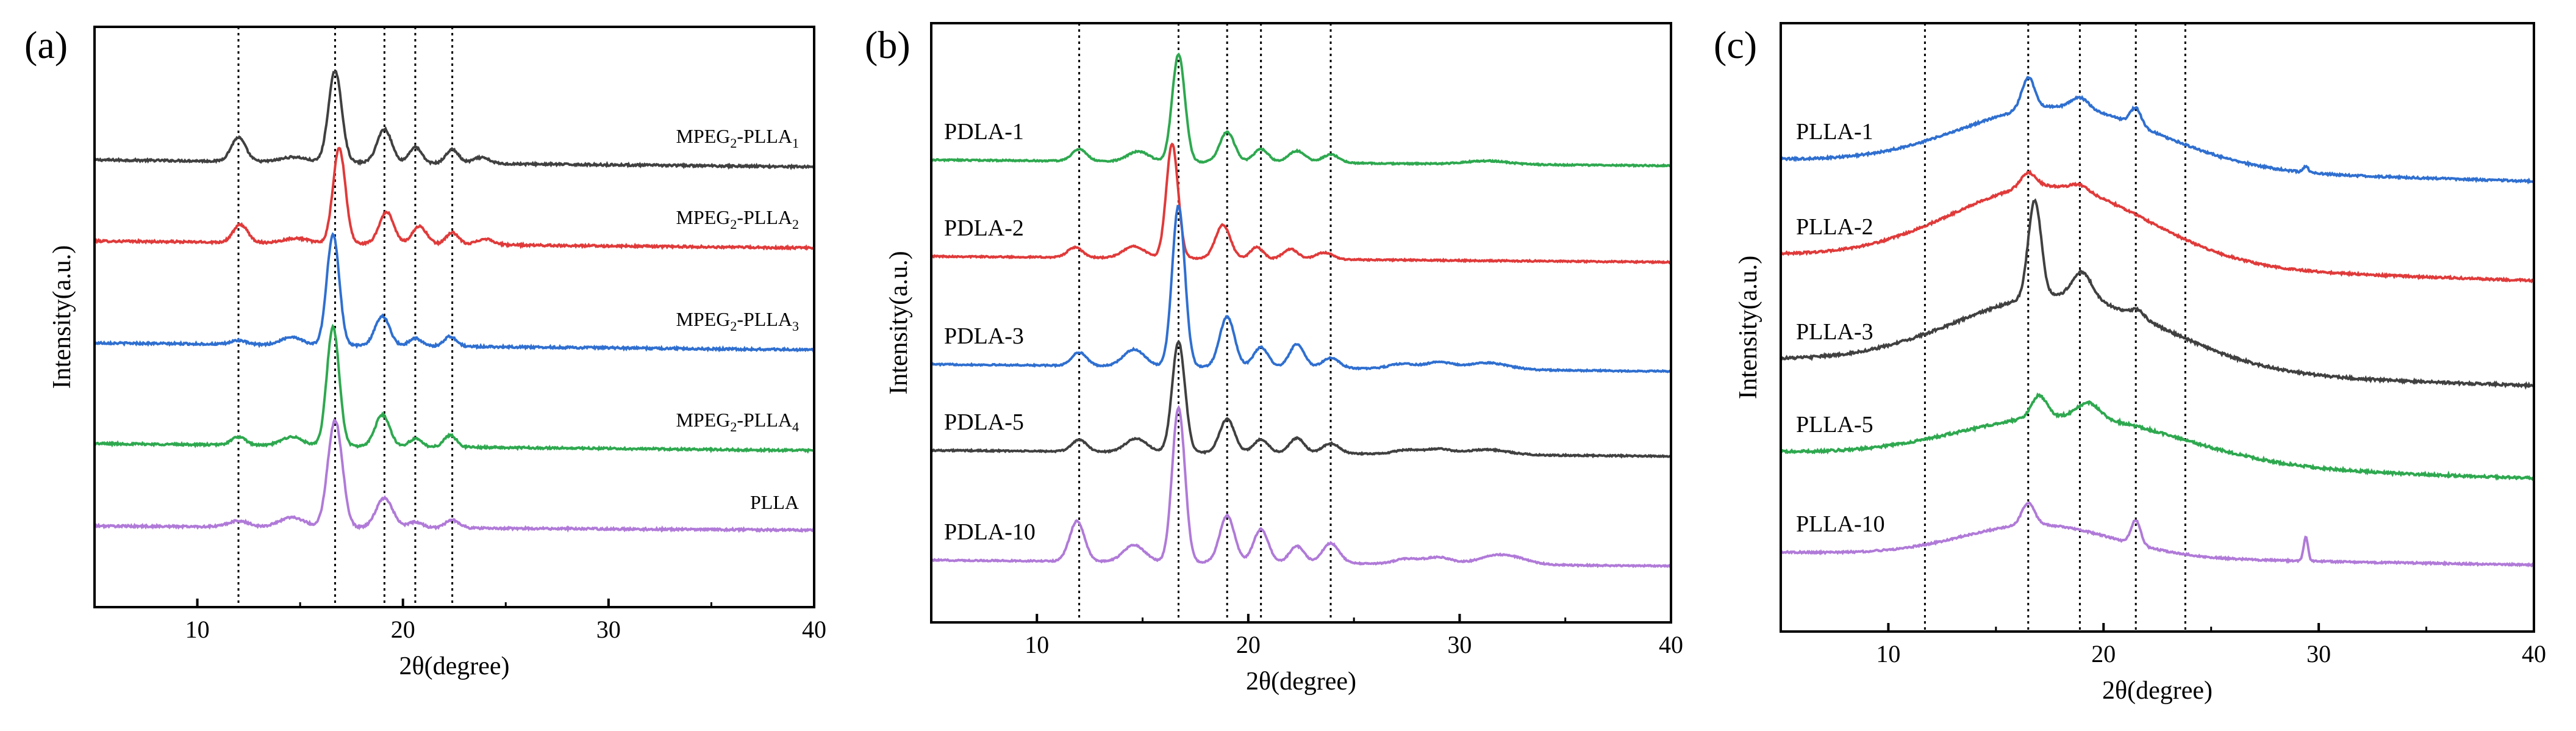  I want to click on series-label: PLLA-3, so click(1834, 332).